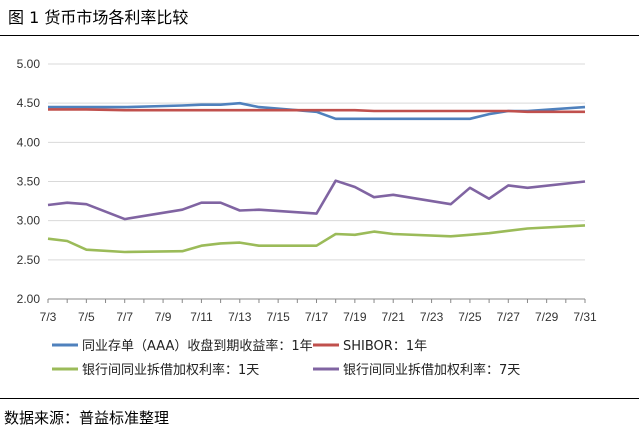  Describe the element at coordinates (431, 370) in the screenshot. I see `legend-label-4: 银行间同业拆借加权利率：7天` at that location.